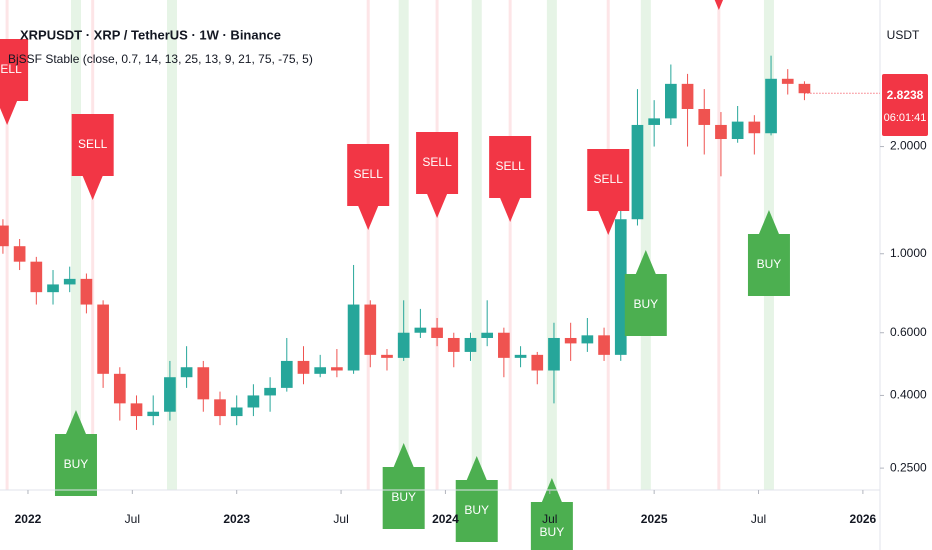  I want to click on y-tick-label: 0.6000, so click(908, 332).